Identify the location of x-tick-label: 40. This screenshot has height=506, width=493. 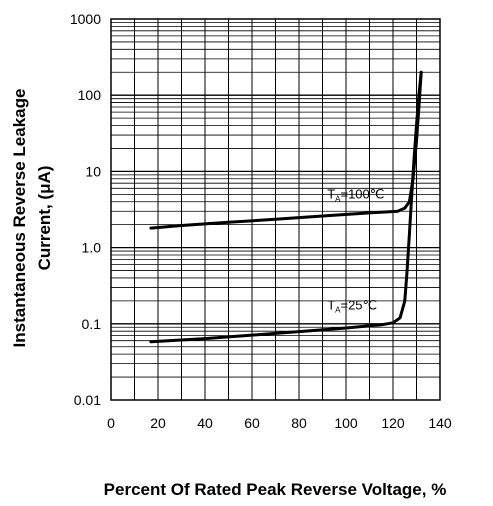
(205, 423).